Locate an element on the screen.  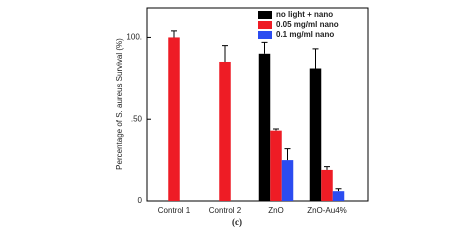
y-tick-label: .50 is located at coordinates (137, 118).